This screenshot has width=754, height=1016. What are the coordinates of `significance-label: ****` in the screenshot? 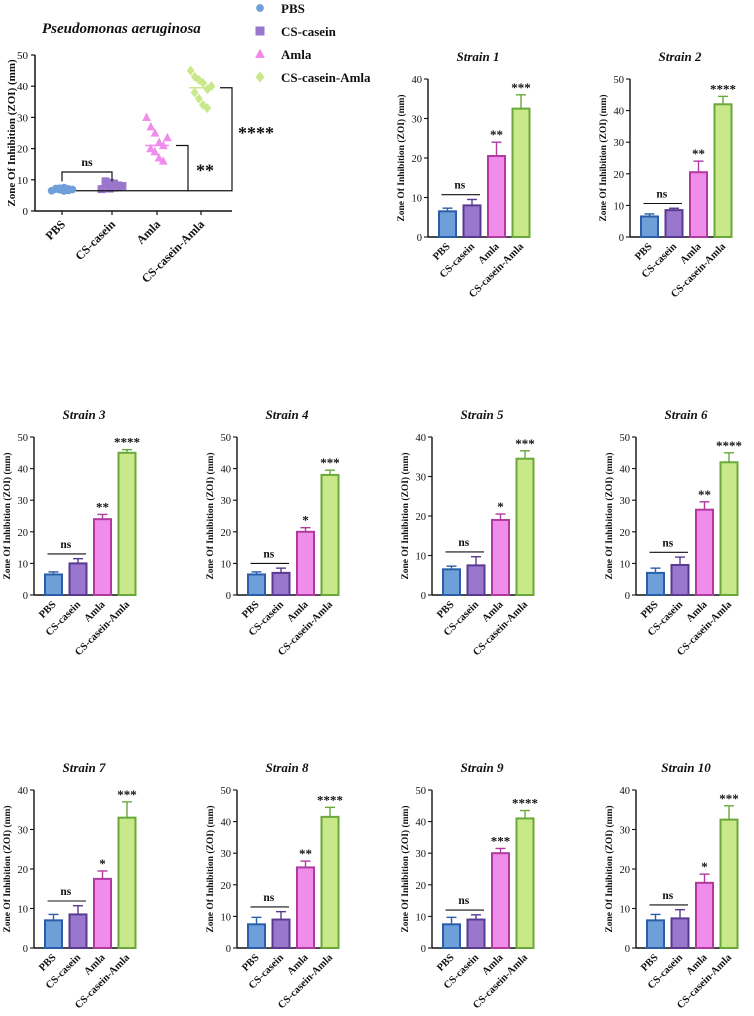 It's located at (127, 442).